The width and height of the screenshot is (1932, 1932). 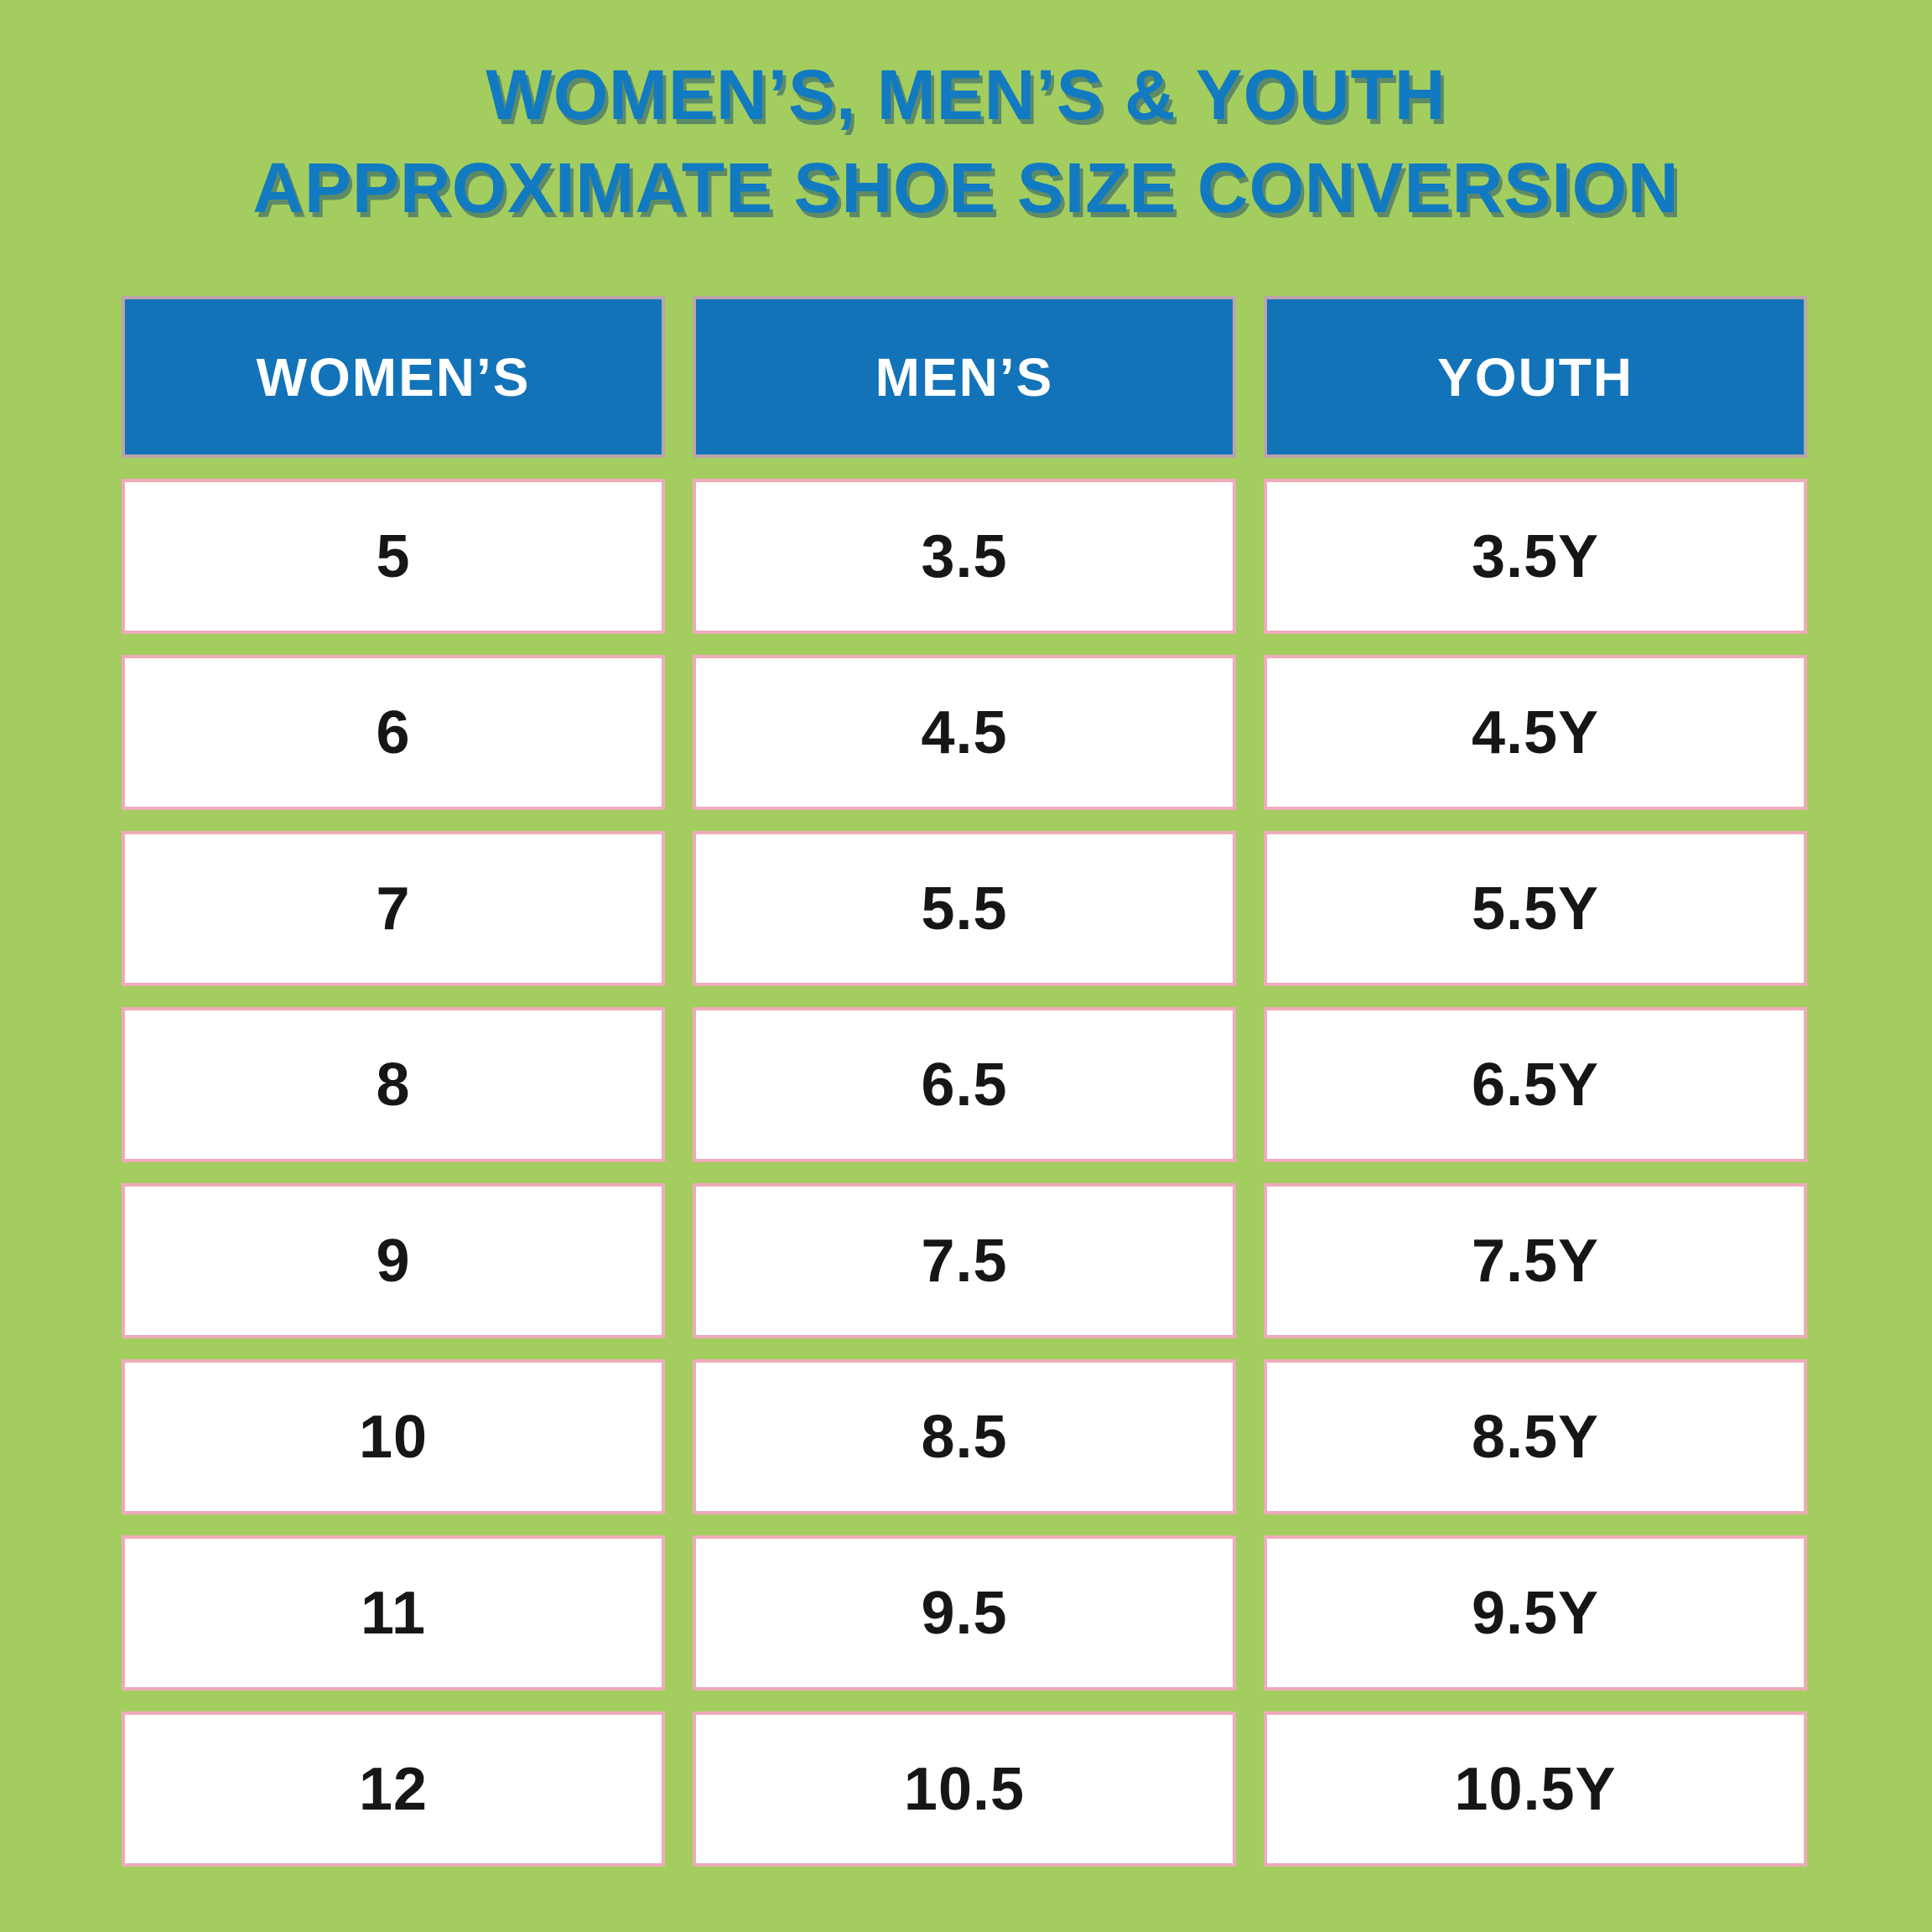 I want to click on size-cell-youth-row1: 3.5Y, so click(x=1535, y=556).